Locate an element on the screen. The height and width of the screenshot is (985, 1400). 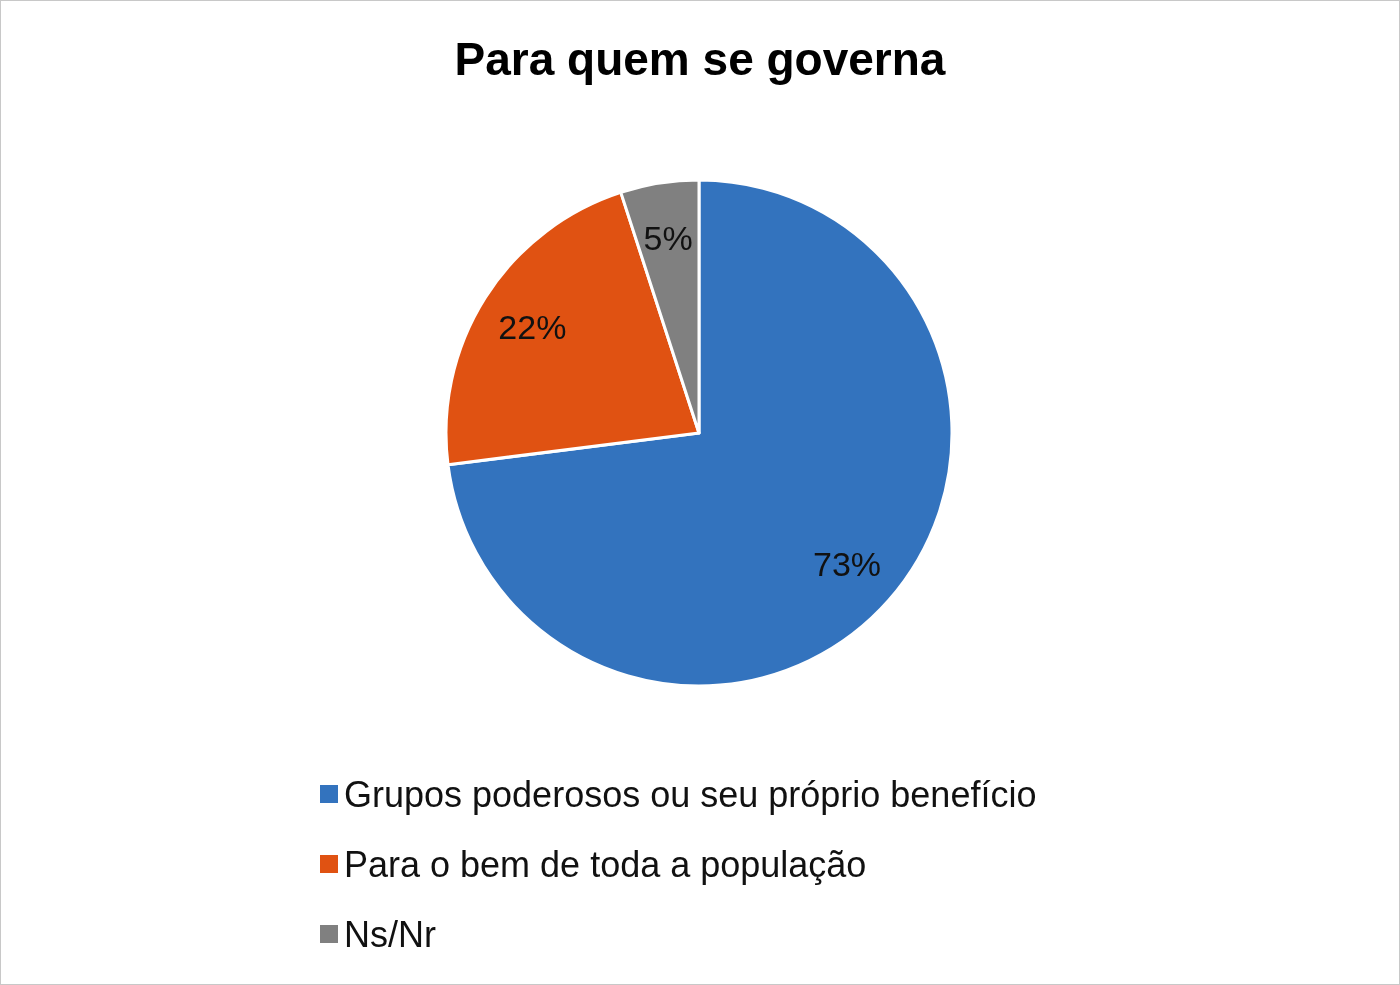
data-label: 22% is located at coordinates (532, 327).